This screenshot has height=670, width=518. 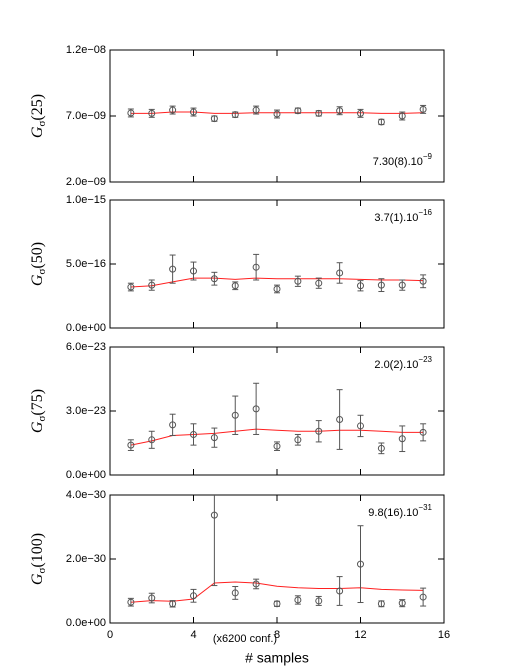 What do you see at coordinates (277, 658) in the screenshot?
I see `x-axis-label: # samples` at bounding box center [277, 658].